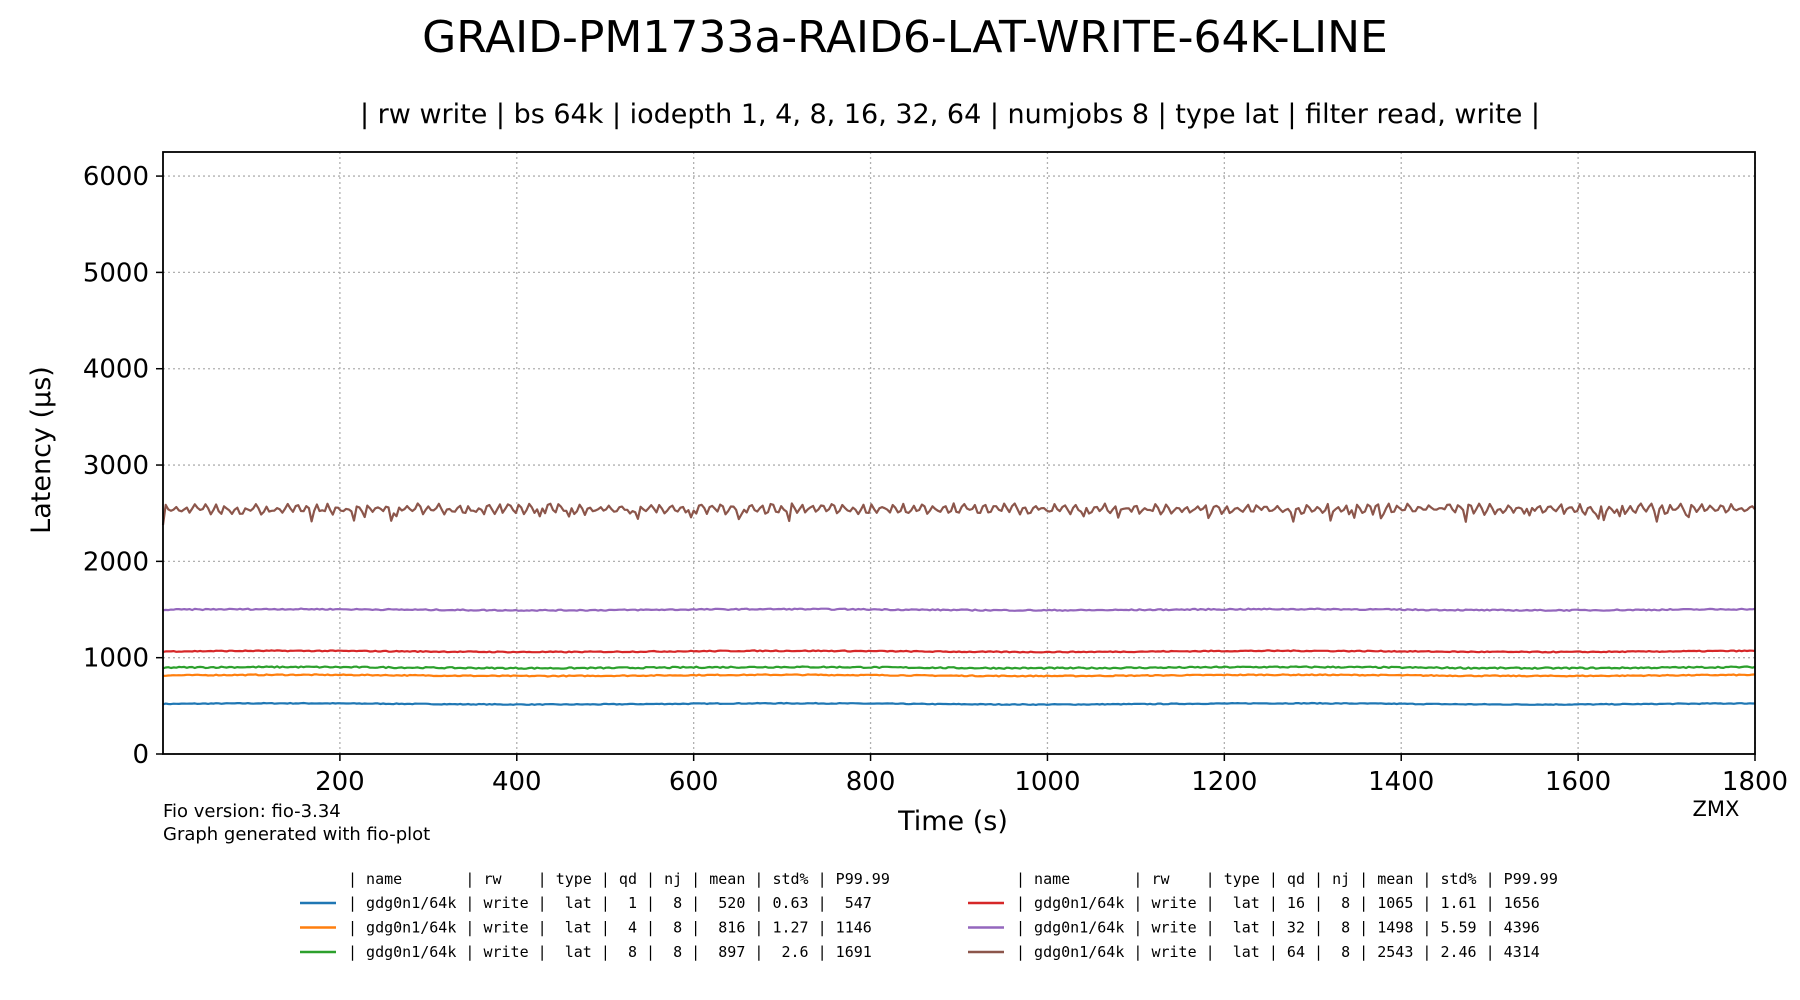 This screenshot has width=1800, height=1000. I want to click on y-tick-label: 0, so click(140, 755).